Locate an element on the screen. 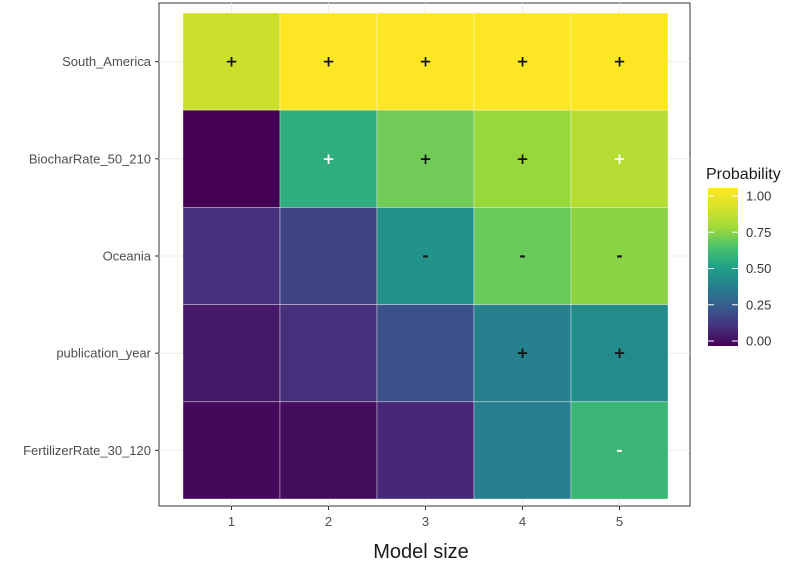 The width and height of the screenshot is (797, 562). colorbar is located at coordinates (723, 267).